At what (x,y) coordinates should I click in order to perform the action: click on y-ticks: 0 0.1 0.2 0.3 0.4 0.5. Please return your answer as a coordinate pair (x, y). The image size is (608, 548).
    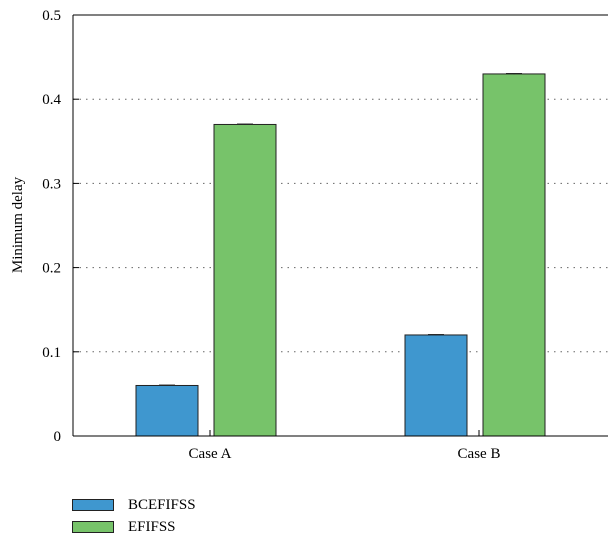
    Looking at the image, I should click on (60, 226).